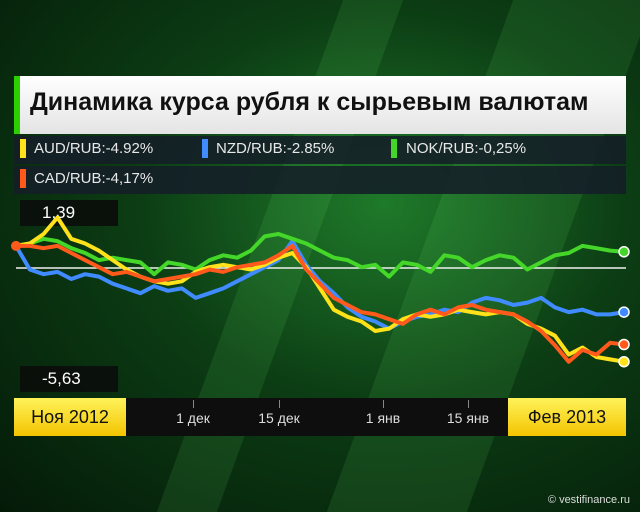  Describe the element at coordinates (70, 417) in the screenshot. I see `x-start-label: Ноя 2012` at that location.